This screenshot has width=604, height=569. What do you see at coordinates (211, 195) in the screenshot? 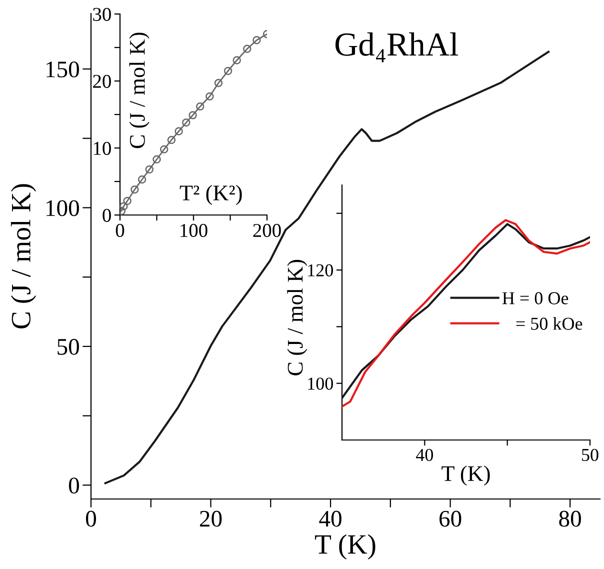
I see `x-axis-title: T² (K²)` at bounding box center [211, 195].